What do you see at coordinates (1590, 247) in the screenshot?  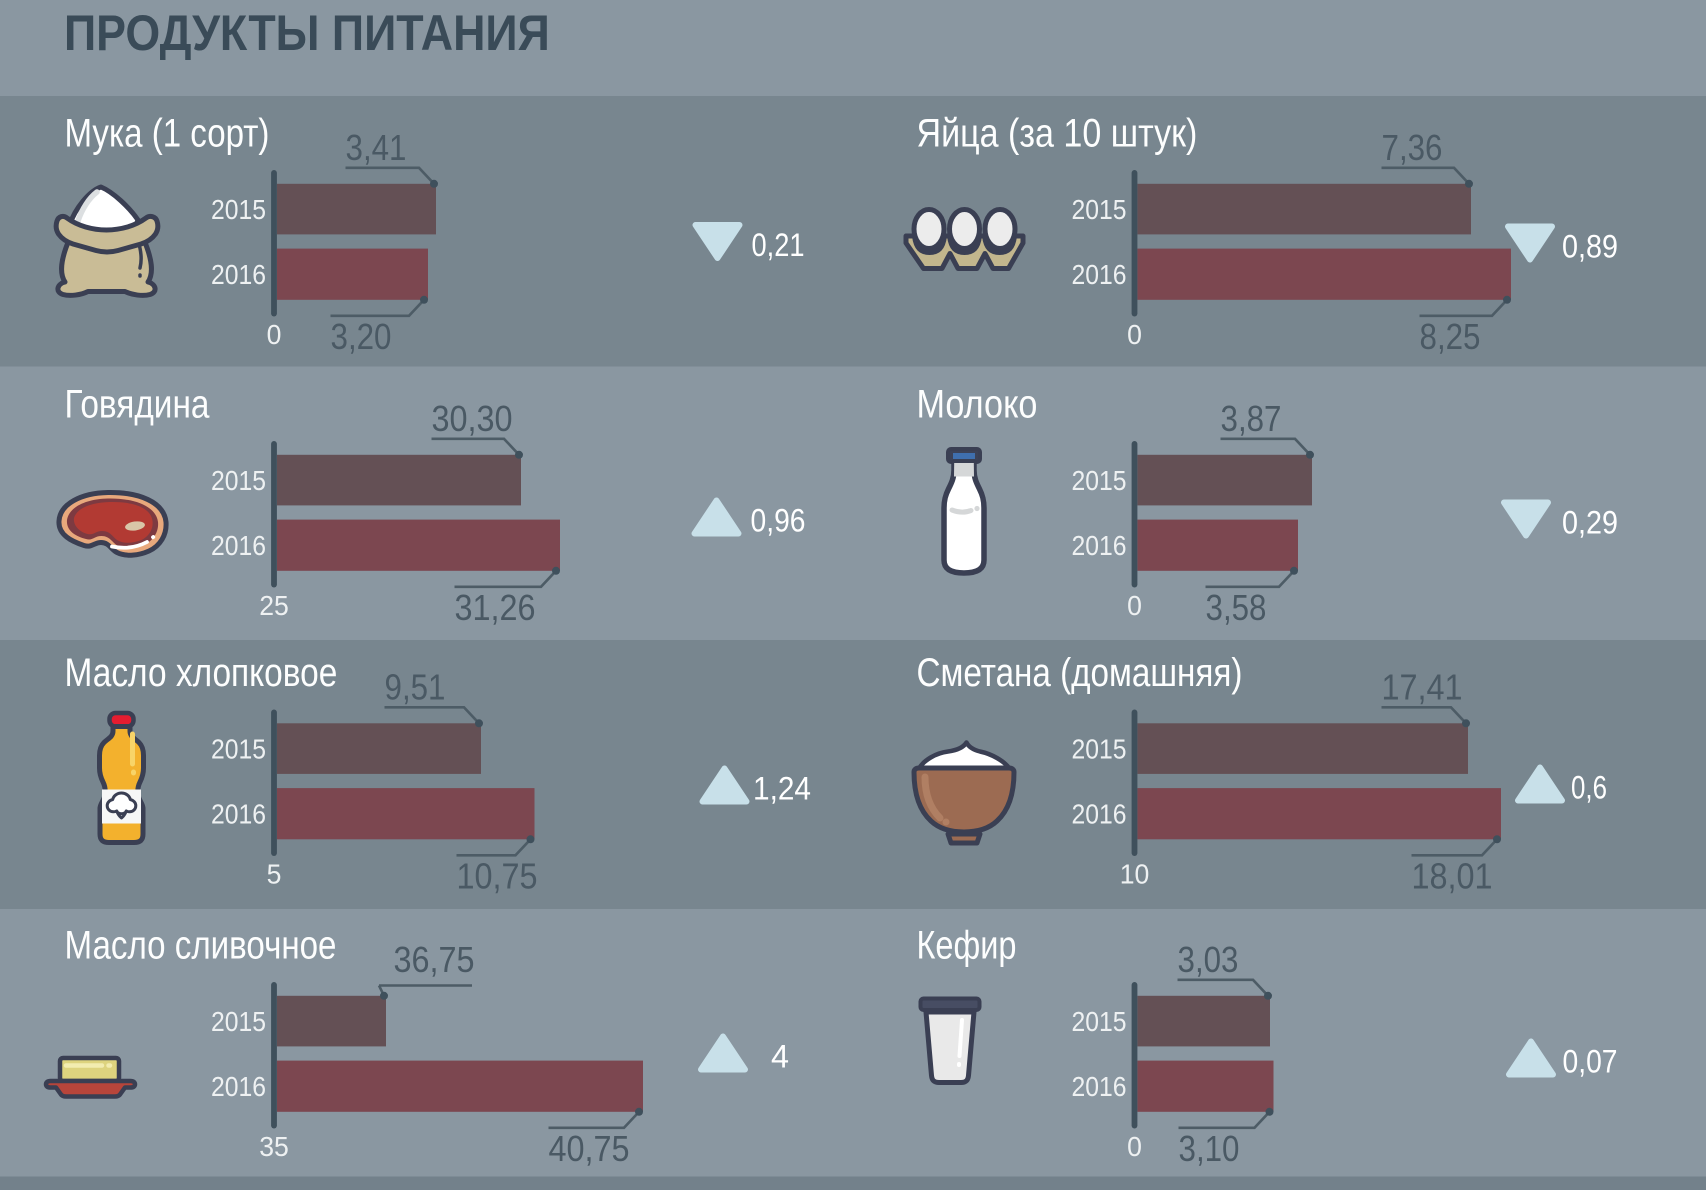 I see `svg-text: 0,89` at bounding box center [1590, 247].